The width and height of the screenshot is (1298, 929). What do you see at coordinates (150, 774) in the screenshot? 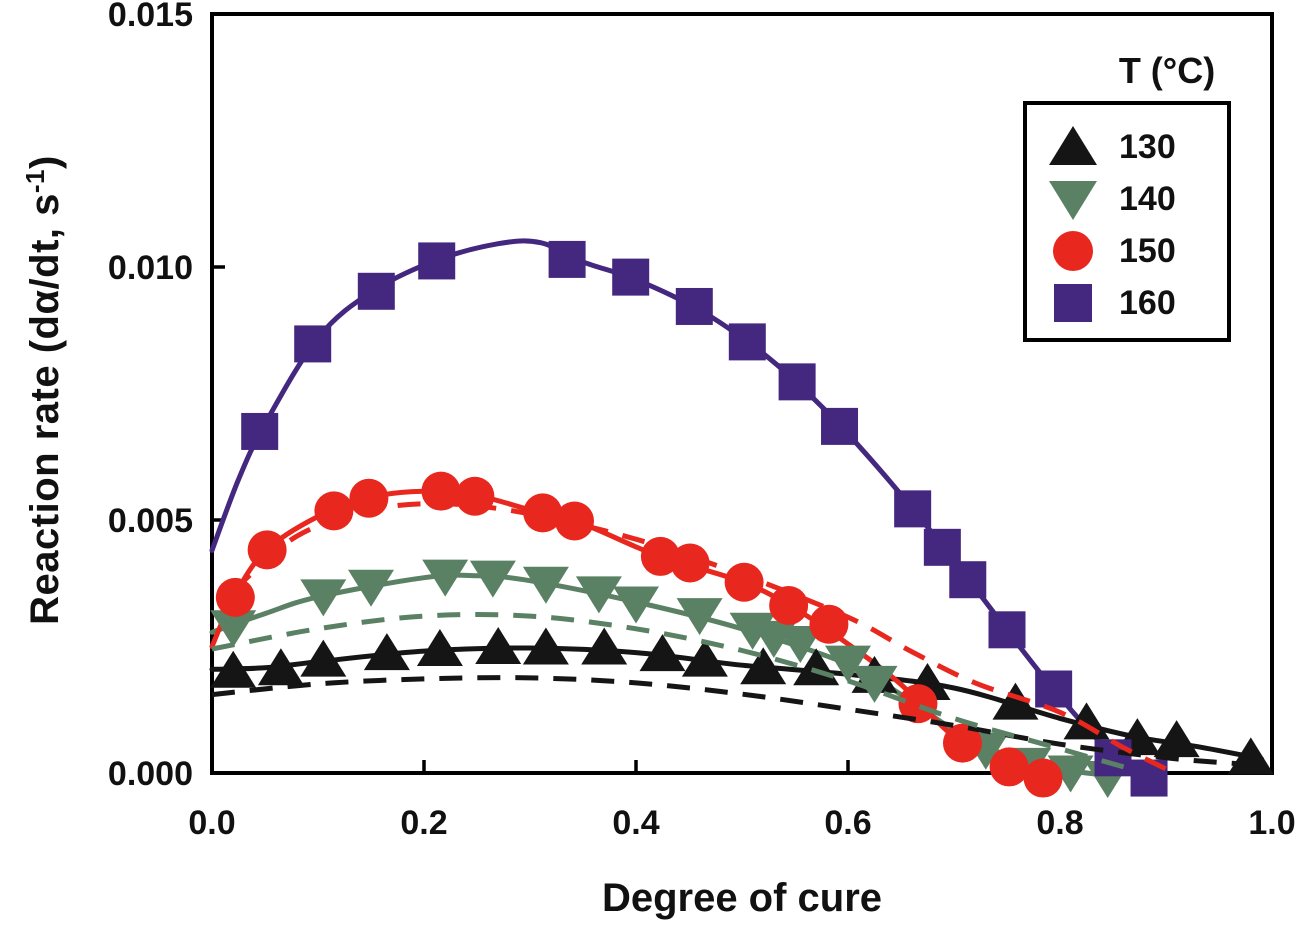
I see `y-tick-label: 0.000` at bounding box center [150, 774].